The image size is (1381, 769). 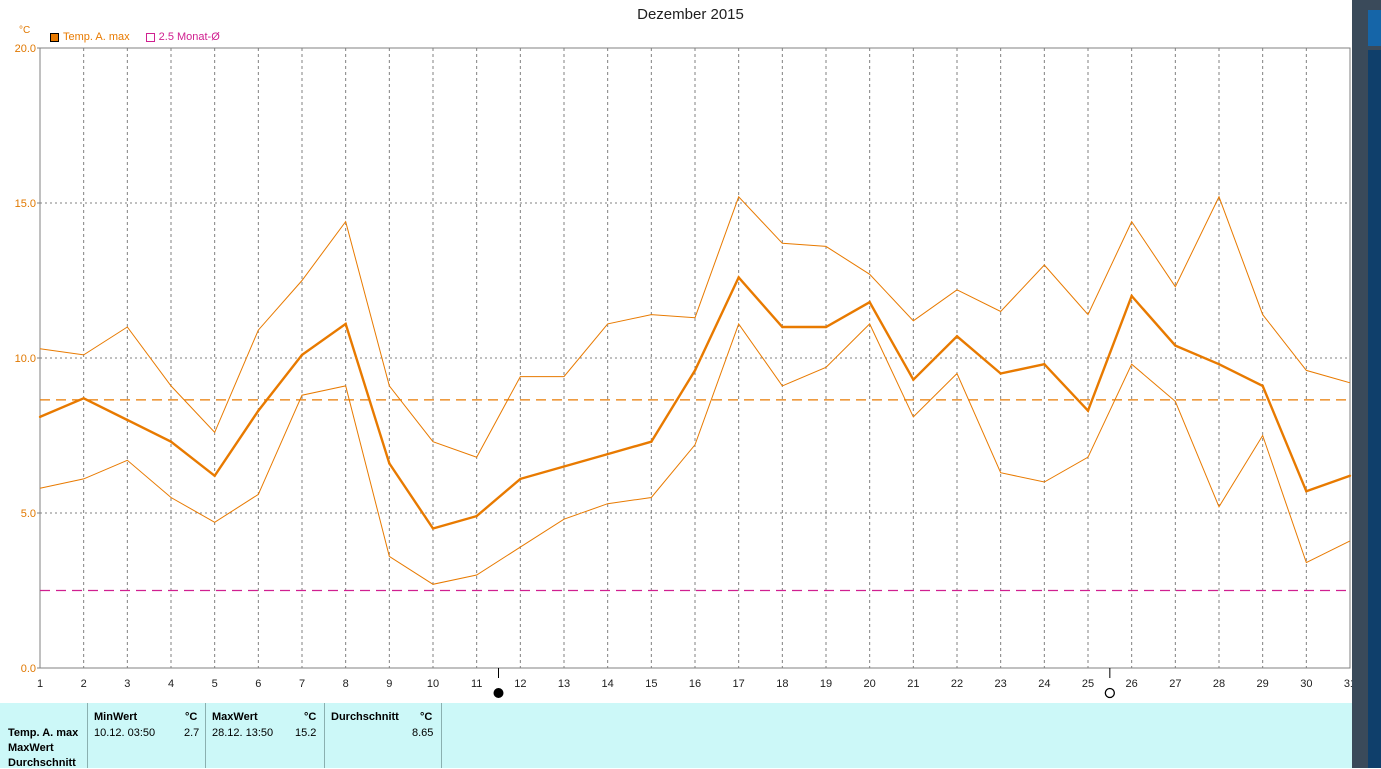 I want to click on x-tick-label: 13, so click(x=564, y=684).